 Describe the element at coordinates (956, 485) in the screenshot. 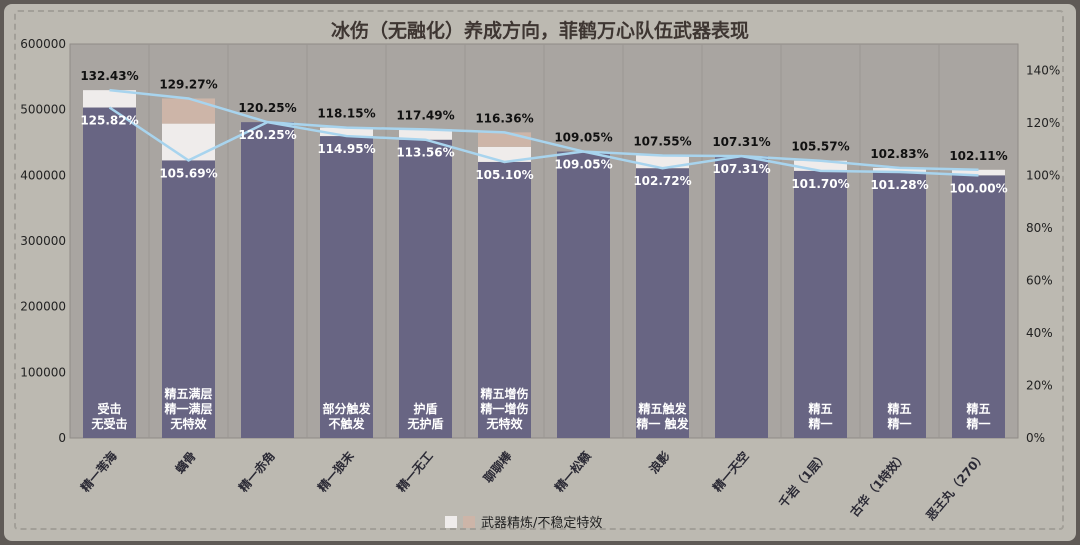

I see `x-tick-label: 恶王丸（270）` at that location.